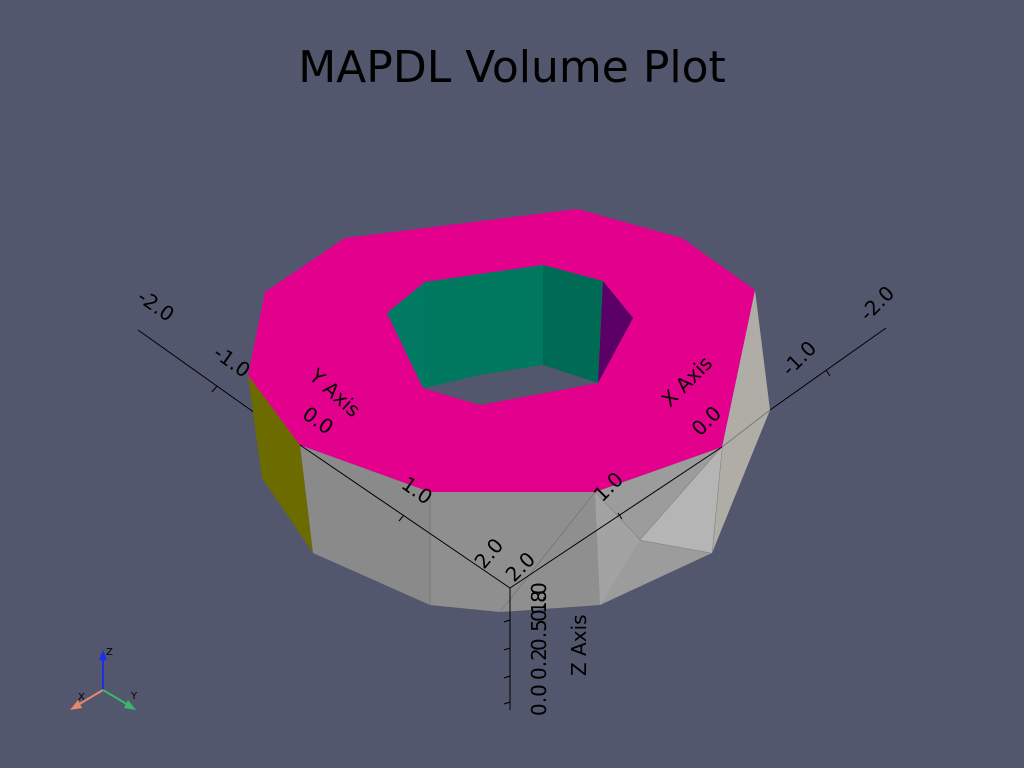 The height and width of the screenshot is (768, 1024). What do you see at coordinates (539, 606) in the screenshot?
I see `z-tick-label: 0.8` at bounding box center [539, 606].